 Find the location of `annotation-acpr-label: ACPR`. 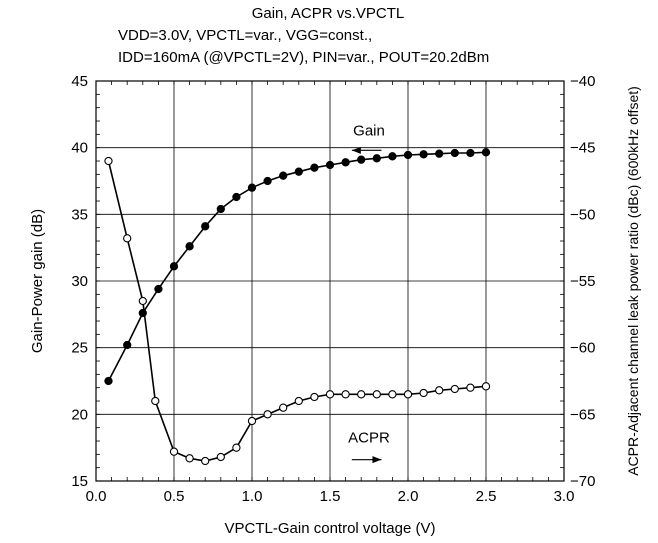

annotation-acpr-label: ACPR is located at coordinates (369, 437).